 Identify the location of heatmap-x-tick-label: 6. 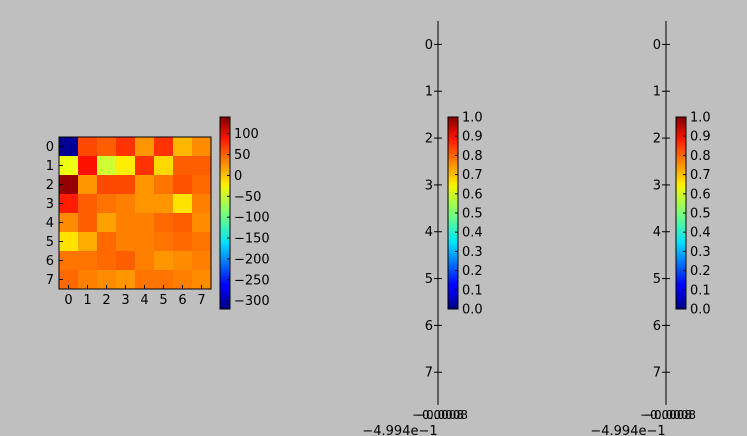
(182, 300).